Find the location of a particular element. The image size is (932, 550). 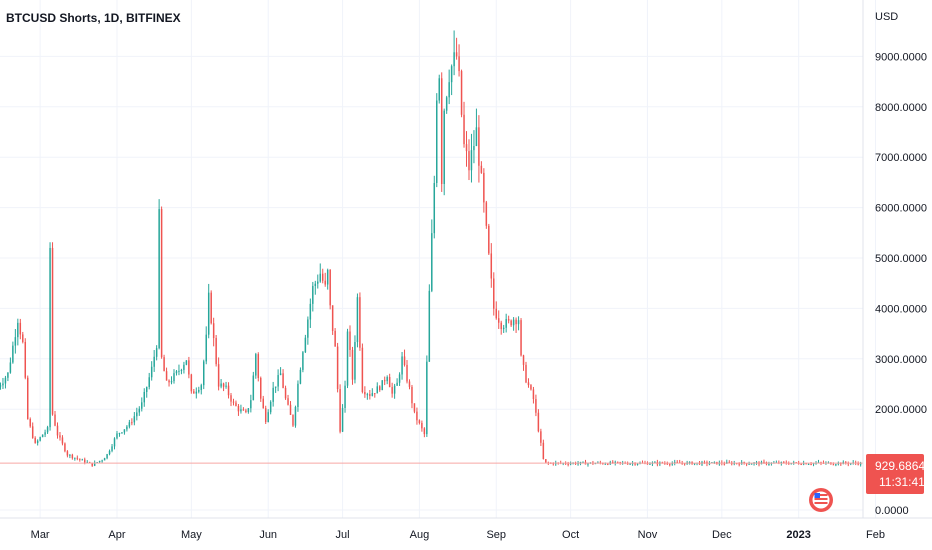

time-axis: Mar Apr May Jun Jul Aug Sep Oct Nov Dec 2023 Feb is located at coordinates (458, 535).